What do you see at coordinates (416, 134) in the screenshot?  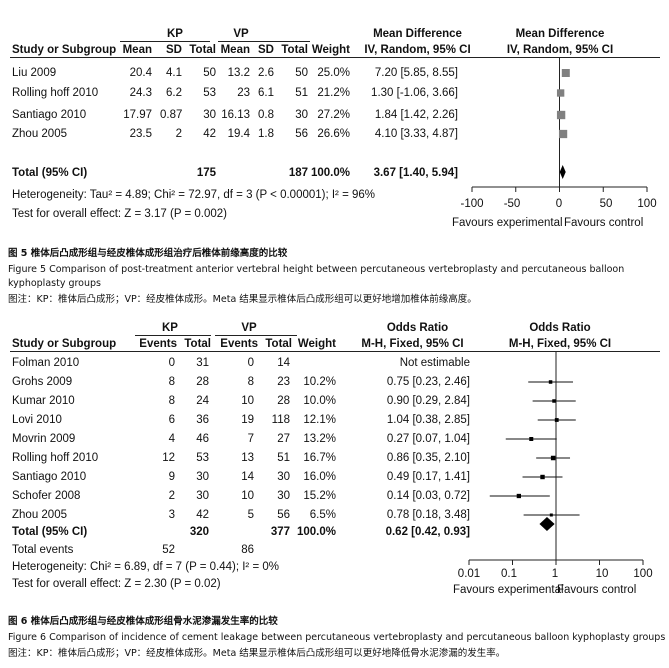 I see `ci-value: 4.10 [3.33, 4.87]` at bounding box center [416, 134].